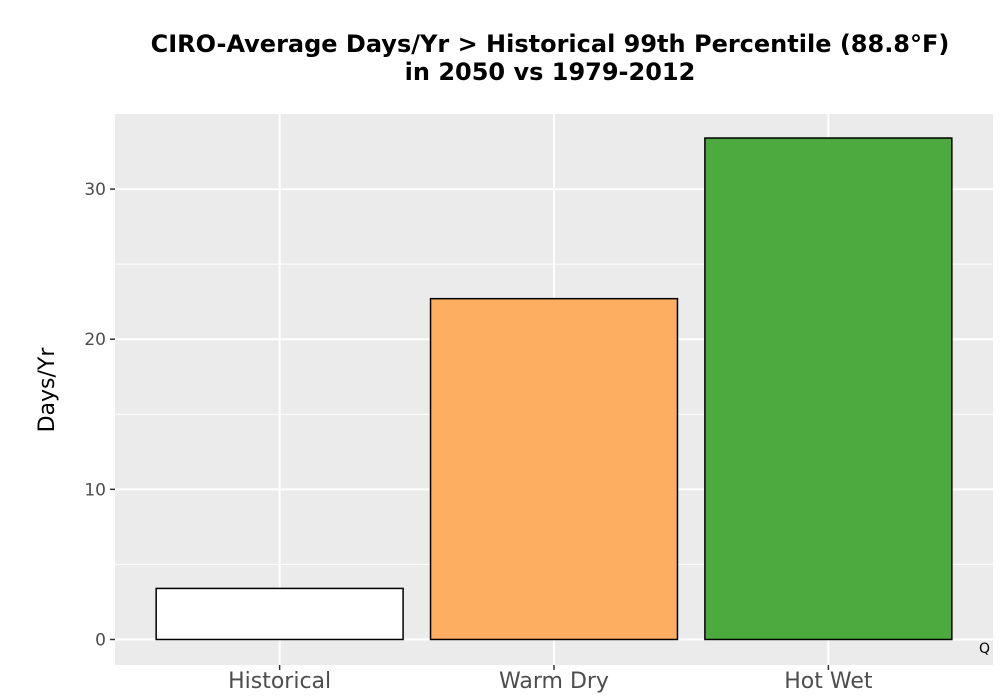 The height and width of the screenshot is (700, 1000). Describe the element at coordinates (95, 340) in the screenshot. I see `y-tick-label: 20` at that location.